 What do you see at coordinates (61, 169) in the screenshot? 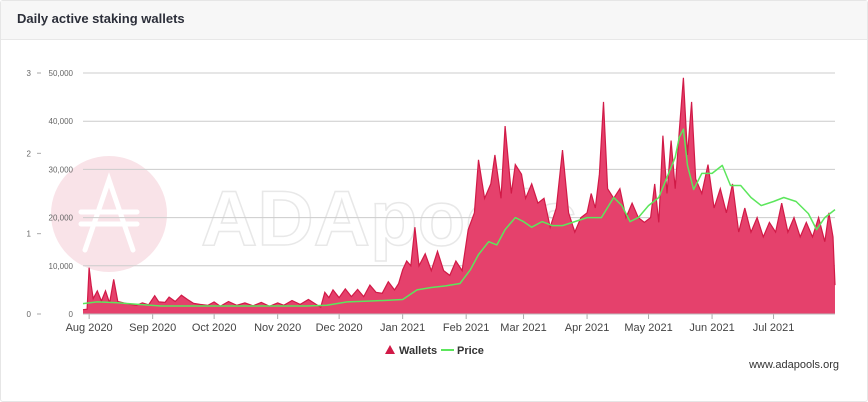
I see `y-right-tick-label: 30,000` at bounding box center [61, 169].